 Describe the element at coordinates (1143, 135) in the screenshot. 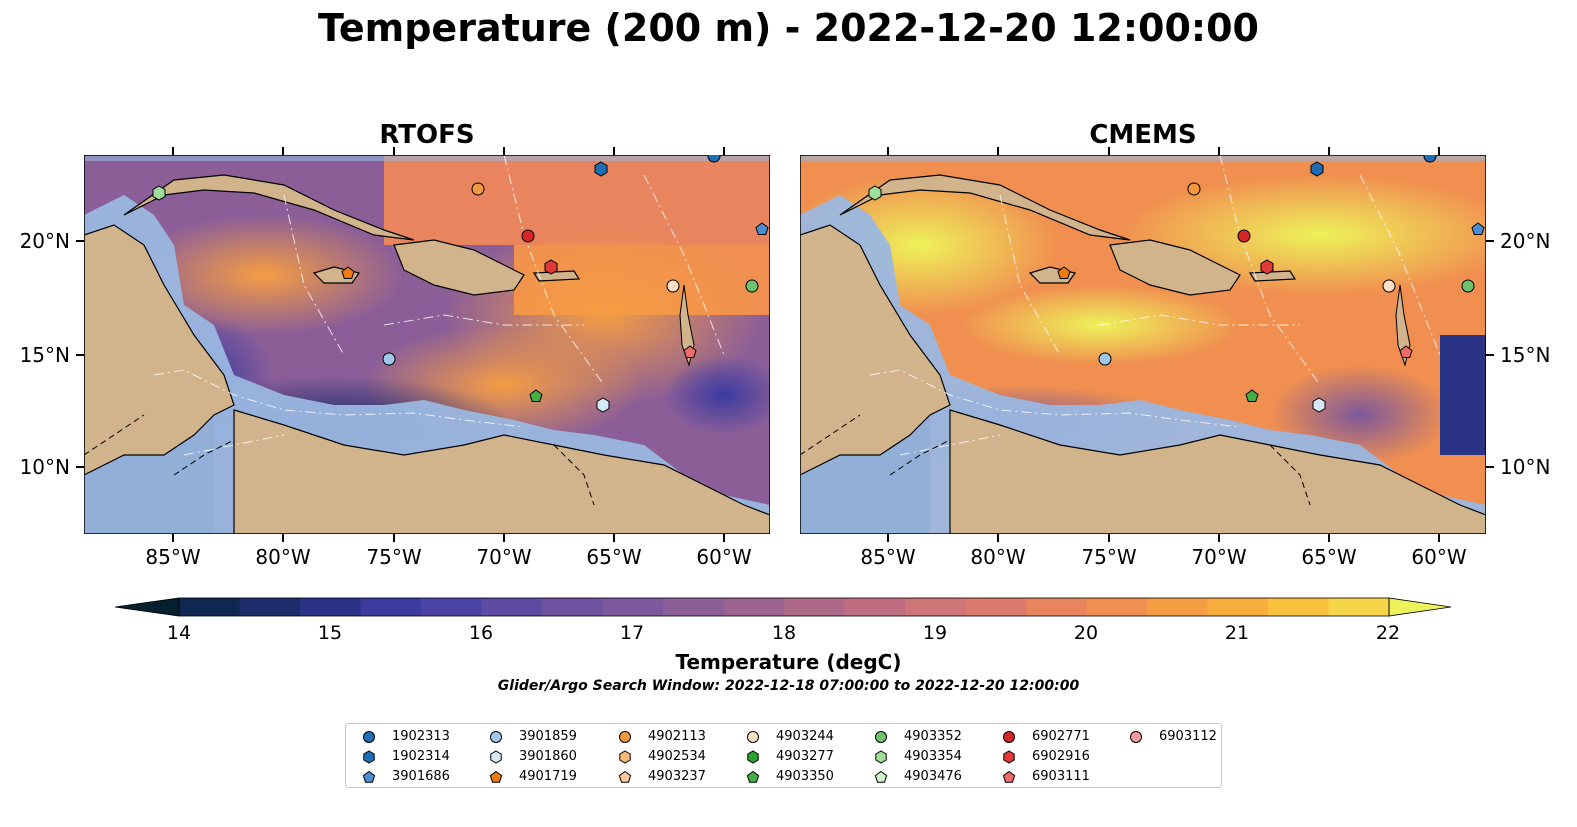

I see `panel-title-cmems: CMEMS` at that location.